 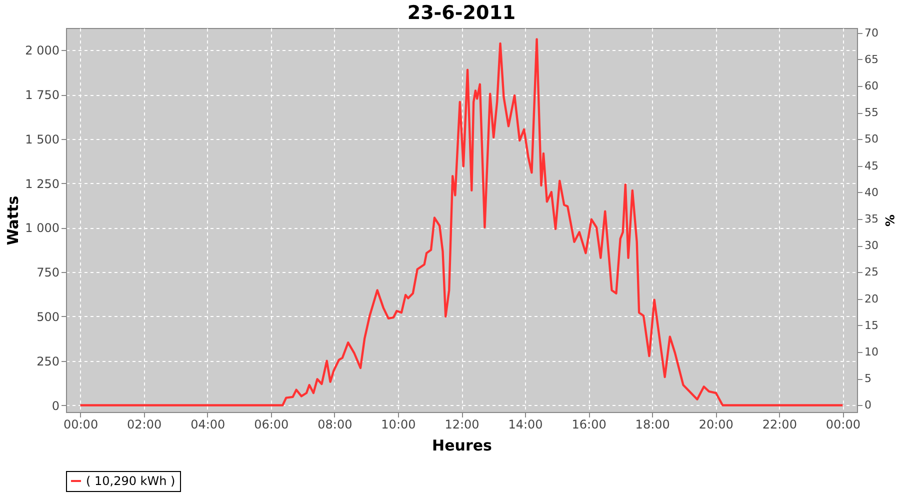 I want to click on y-tick-label: 2 000, so click(x=42, y=51).